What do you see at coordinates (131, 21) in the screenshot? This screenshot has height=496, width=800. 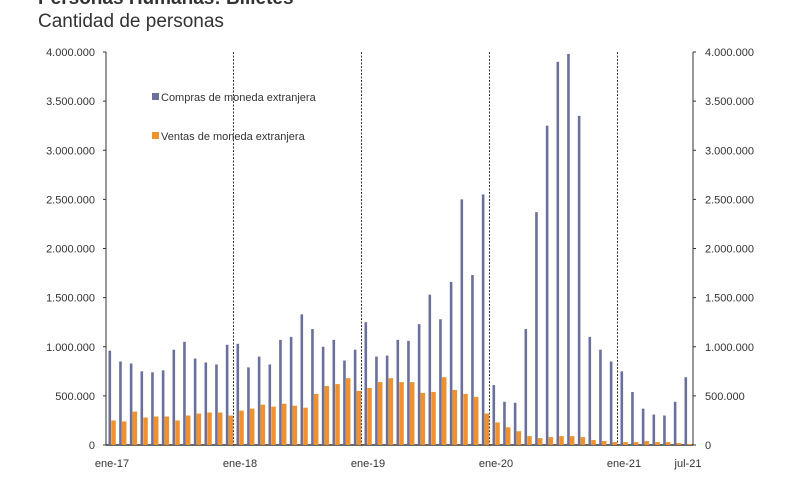 I see `chart-subtitle: Cantidad de personas` at bounding box center [131, 21].